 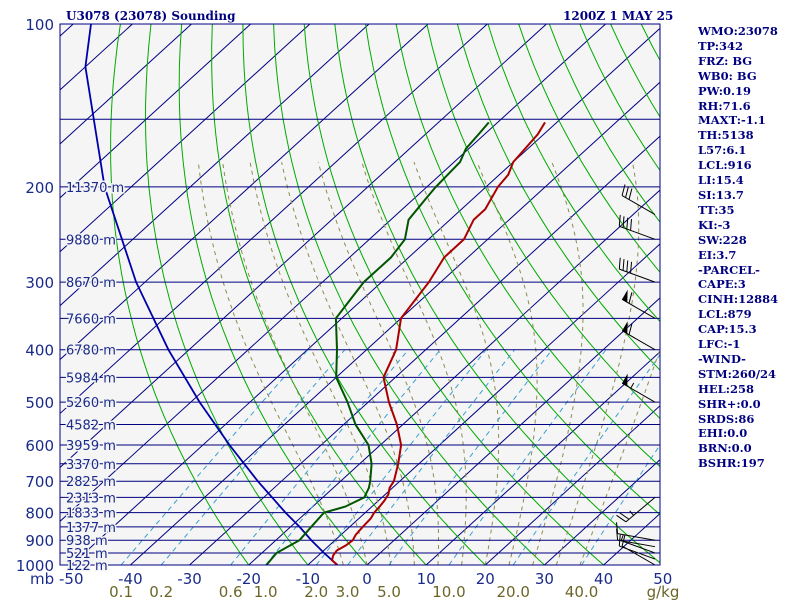 I want to click on height-label: 2313 m, so click(x=91, y=498).